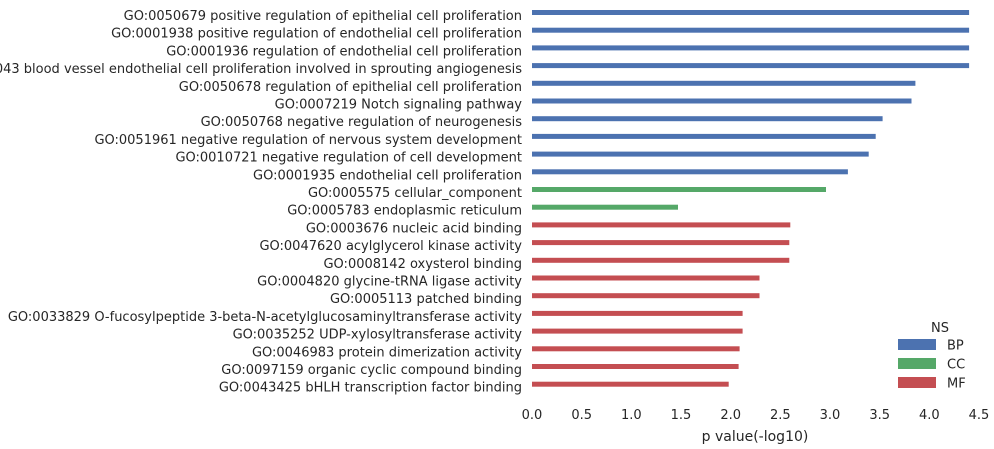  Describe the element at coordinates (917, 363) in the screenshot. I see `legend-swatch-cc` at that location.